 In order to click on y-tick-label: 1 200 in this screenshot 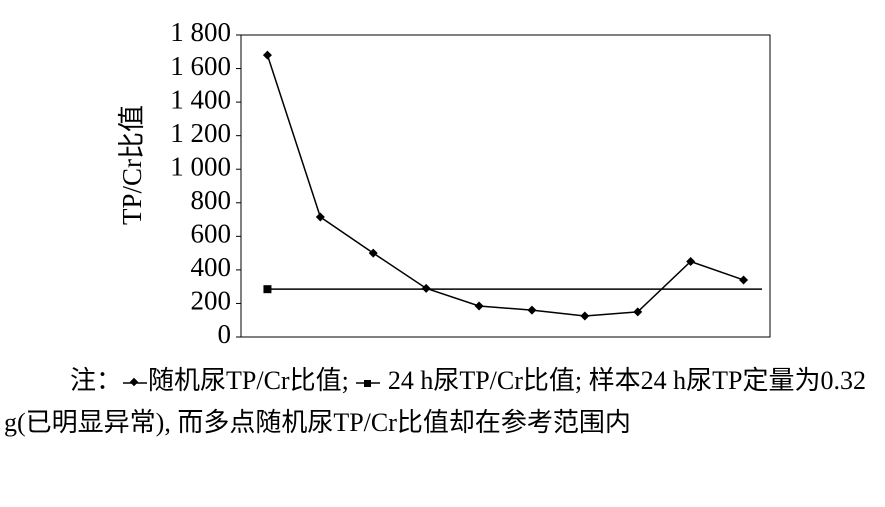, I will do `click(200, 133)`.